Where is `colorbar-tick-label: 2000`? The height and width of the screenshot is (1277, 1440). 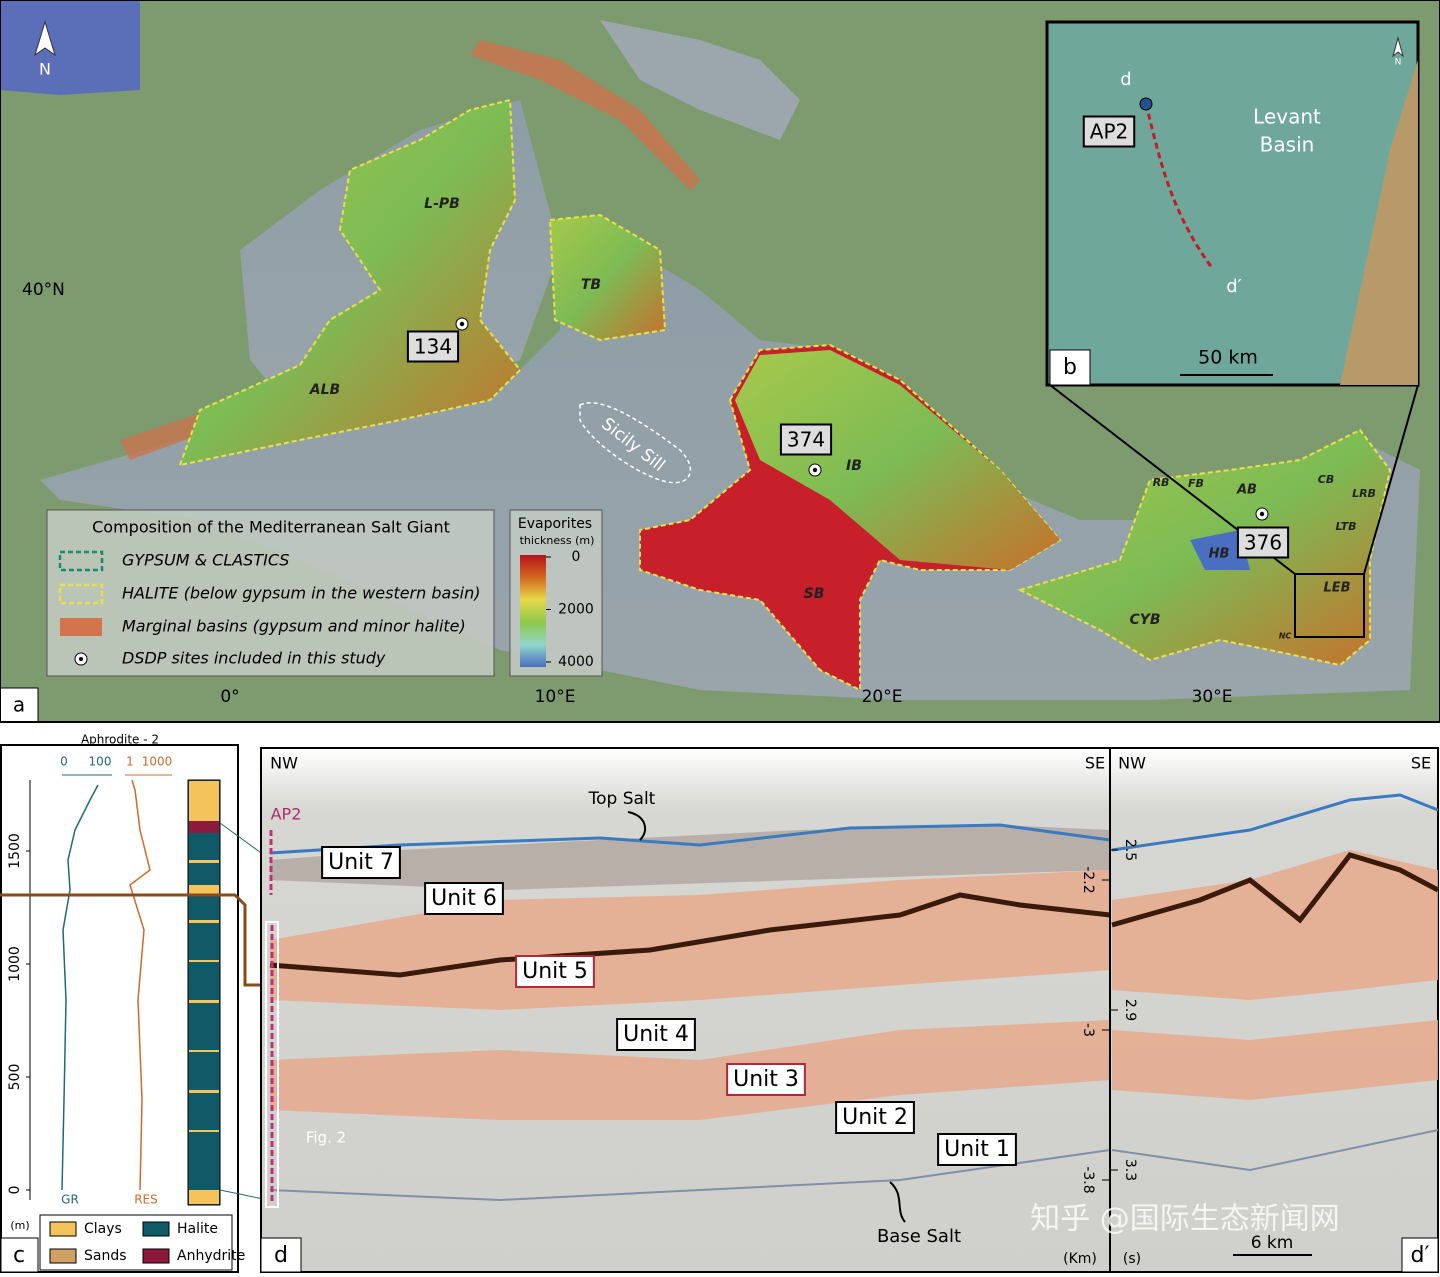
colorbar-tick-label: 2000 is located at coordinates (576, 610).